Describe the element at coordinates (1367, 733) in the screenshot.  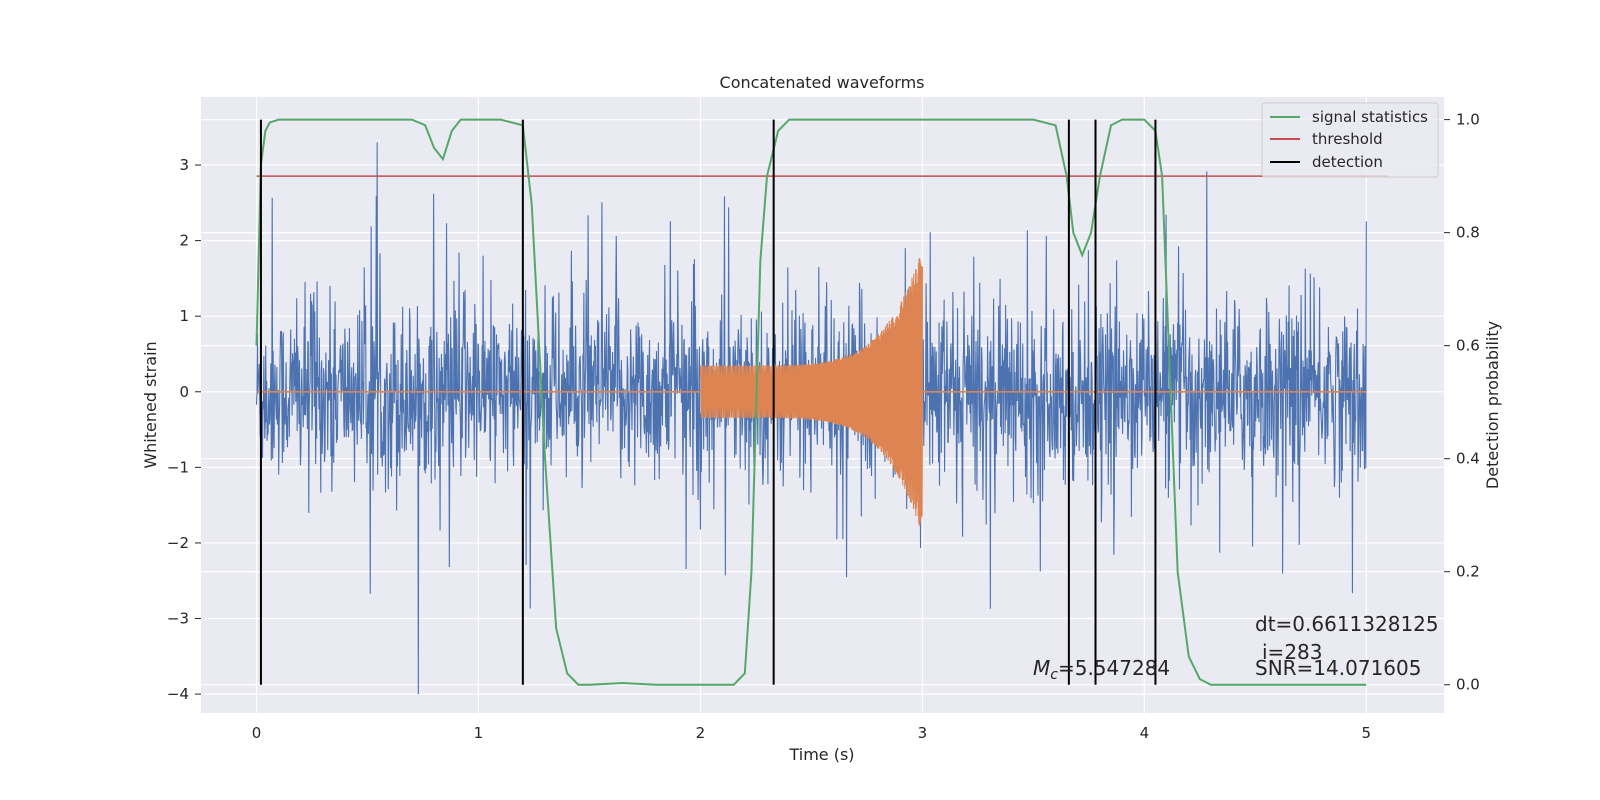
I see `x-tick-label-5: 5` at that location.